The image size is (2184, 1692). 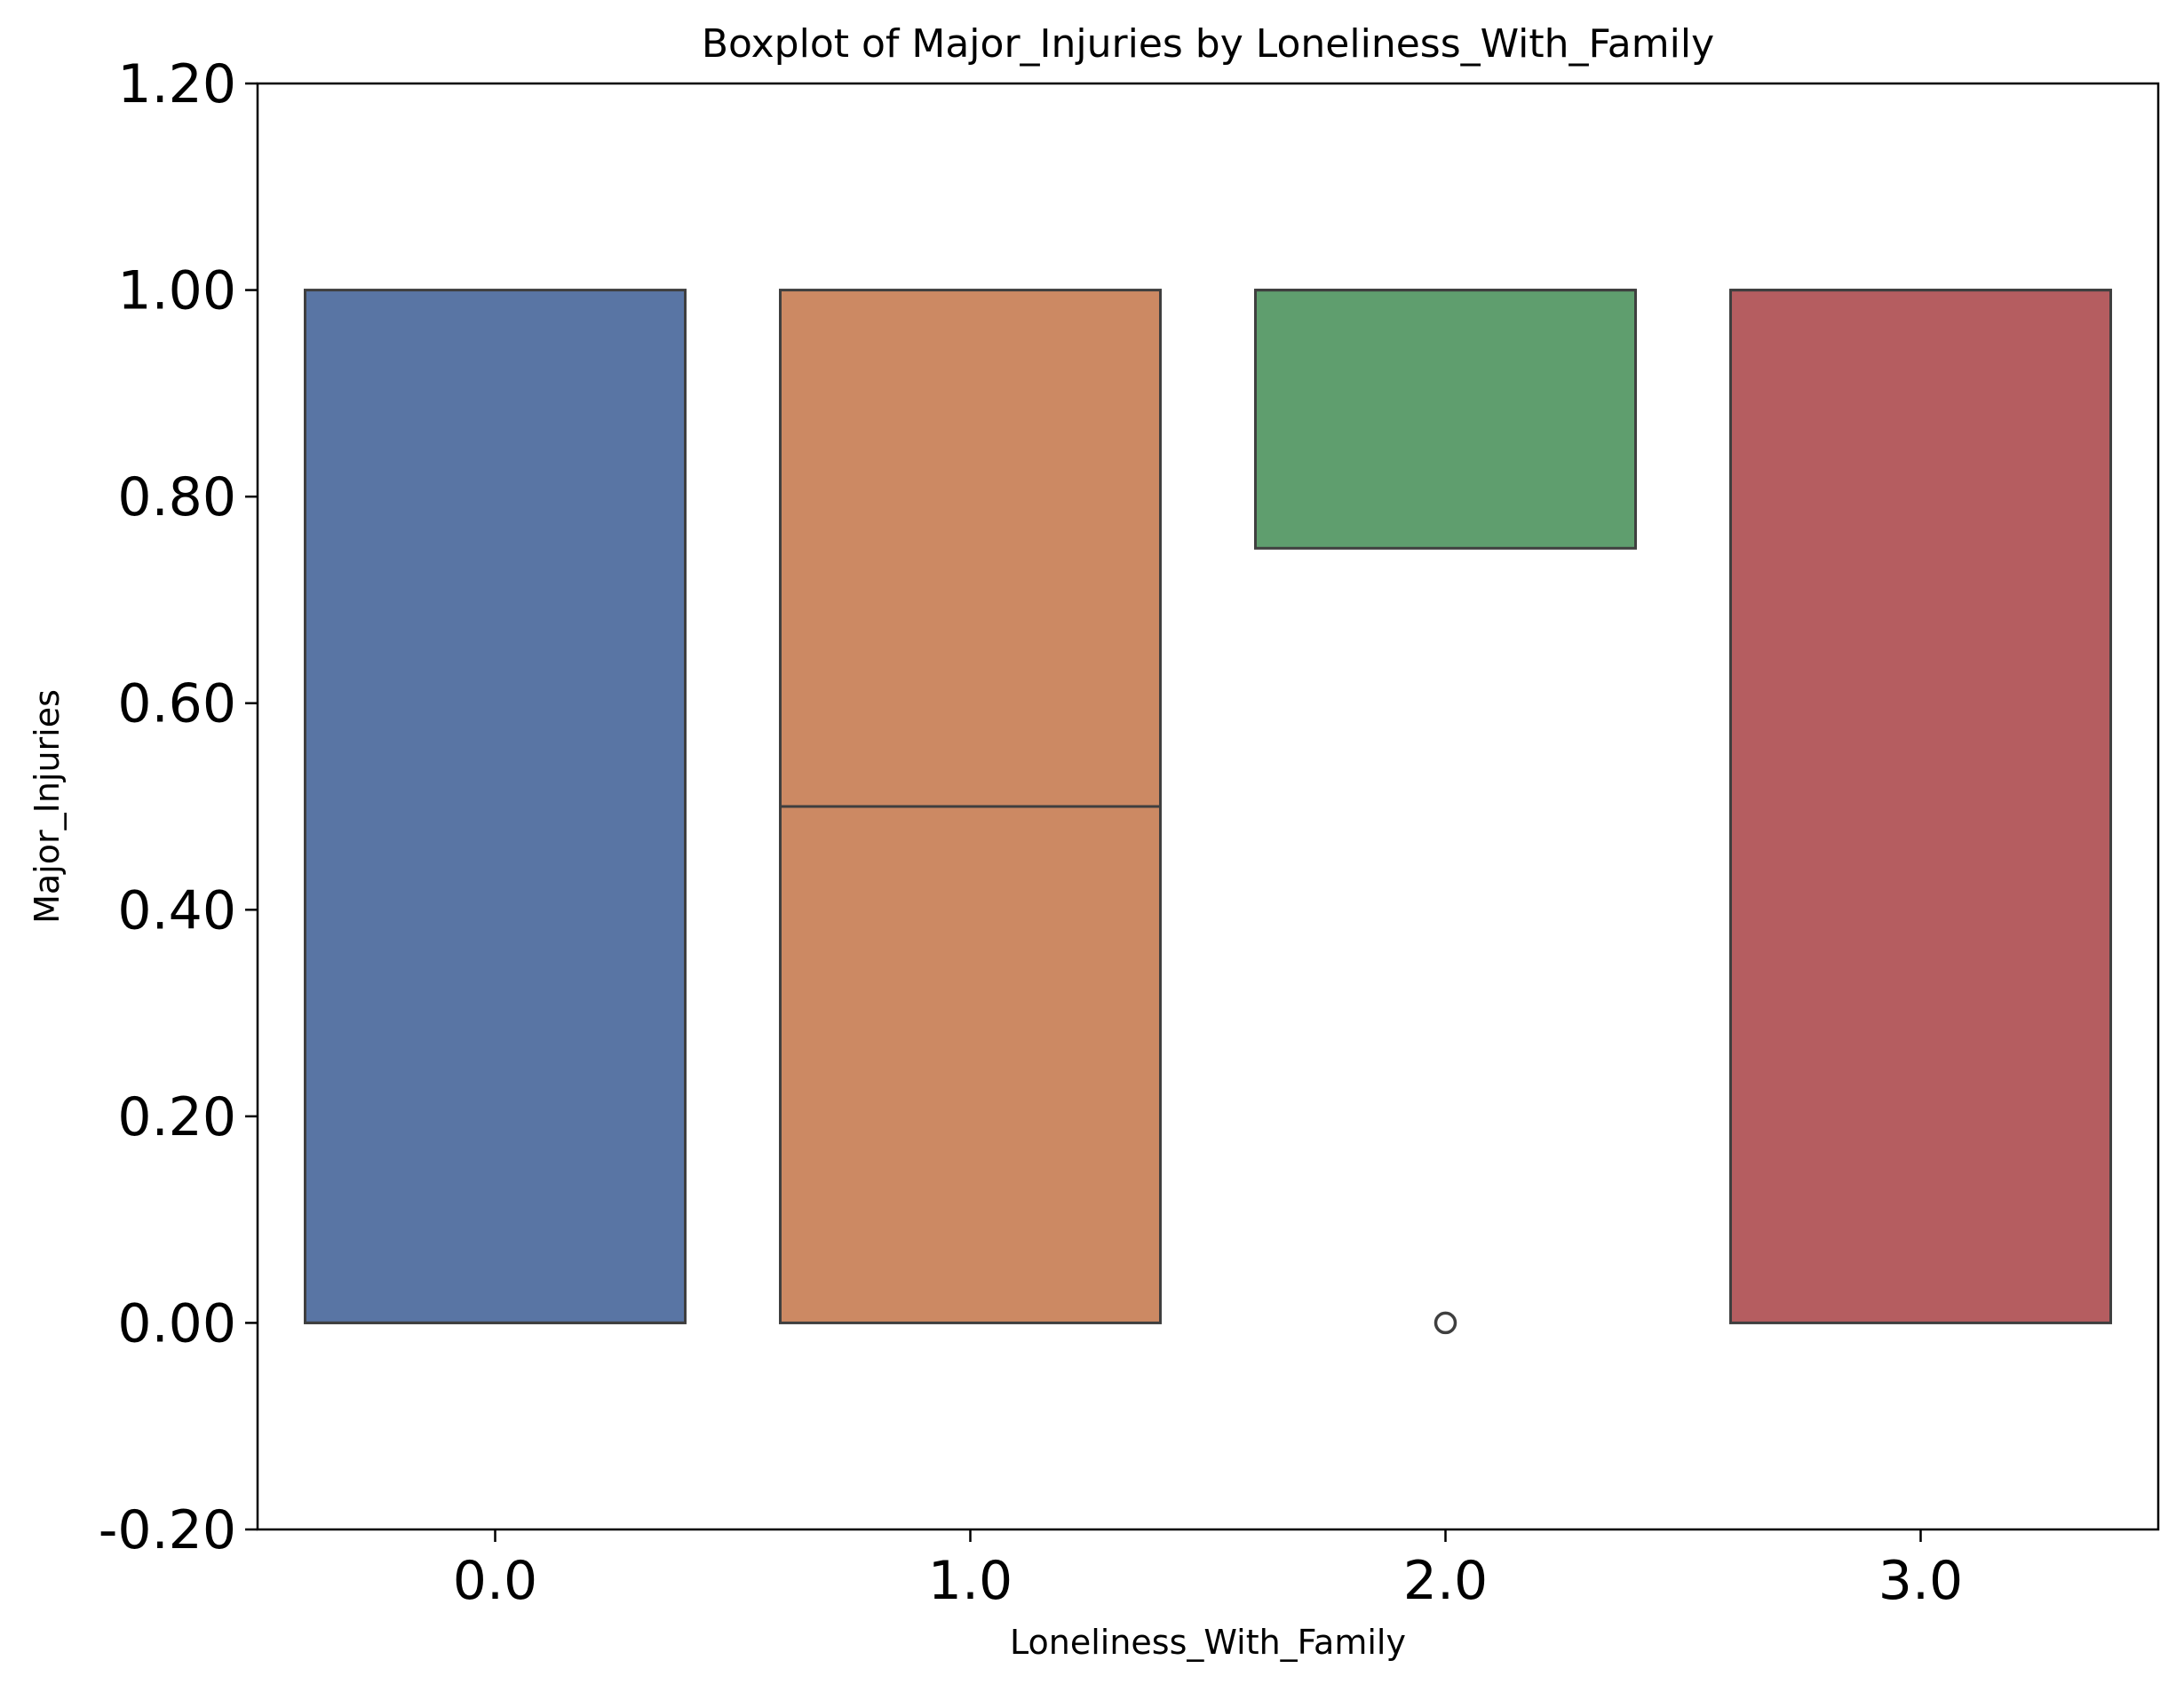 I want to click on y-tick-label: 0.20, so click(x=176, y=1117).